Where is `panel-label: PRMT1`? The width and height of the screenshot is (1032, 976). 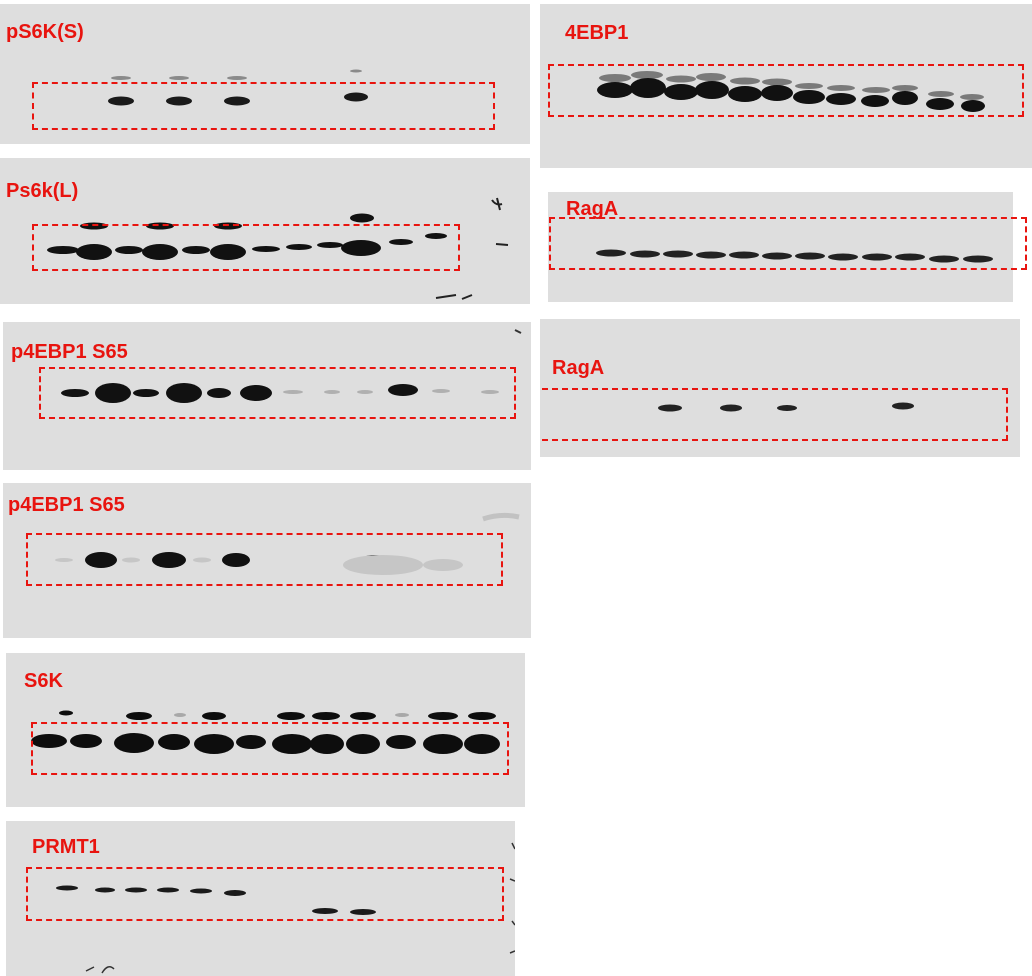 panel-label: PRMT1 is located at coordinates (66, 847).